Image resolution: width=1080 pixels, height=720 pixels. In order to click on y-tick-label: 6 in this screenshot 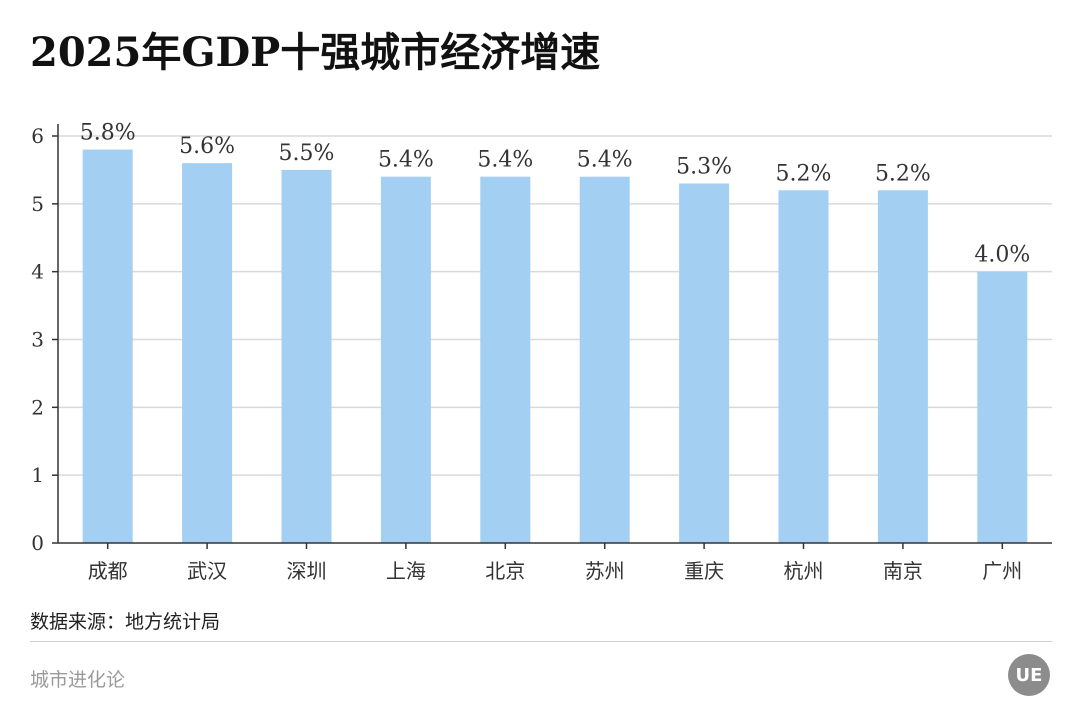, I will do `click(37, 136)`.